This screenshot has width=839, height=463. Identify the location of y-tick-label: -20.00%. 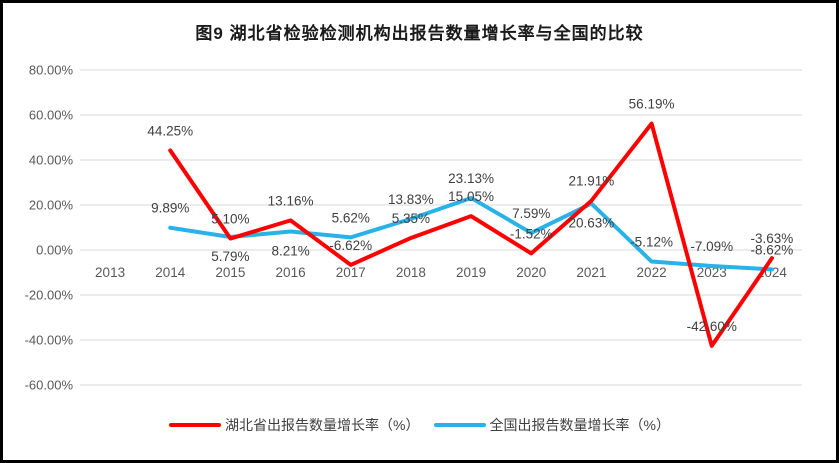
(49, 295).